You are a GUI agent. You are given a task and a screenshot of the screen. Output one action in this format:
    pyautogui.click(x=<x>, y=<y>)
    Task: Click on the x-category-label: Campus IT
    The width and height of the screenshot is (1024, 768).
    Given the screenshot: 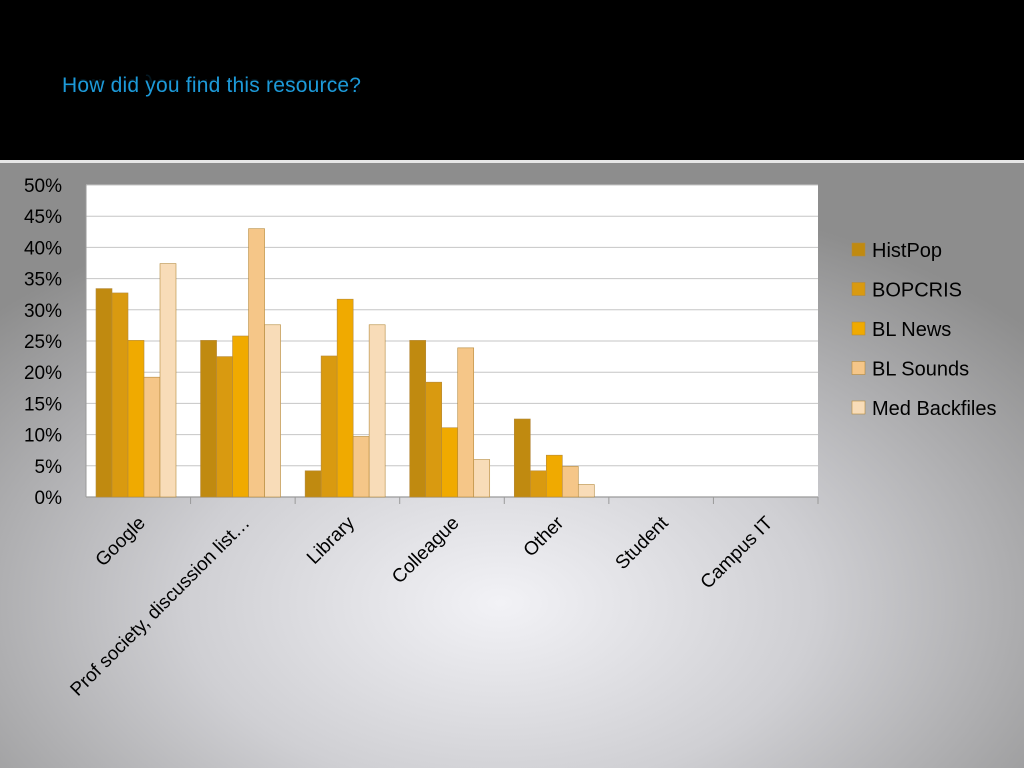 What is the action you would take?
    pyautogui.click(x=737, y=552)
    